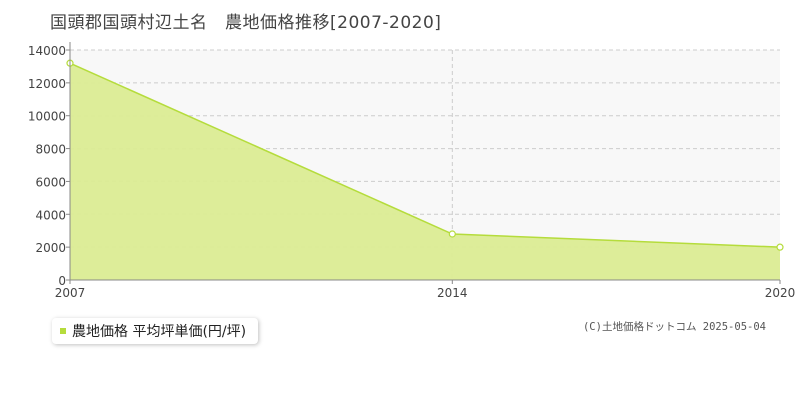 The image size is (800, 400). Describe the element at coordinates (47, 51) in the screenshot. I see `y-tick-label: 14000` at that location.